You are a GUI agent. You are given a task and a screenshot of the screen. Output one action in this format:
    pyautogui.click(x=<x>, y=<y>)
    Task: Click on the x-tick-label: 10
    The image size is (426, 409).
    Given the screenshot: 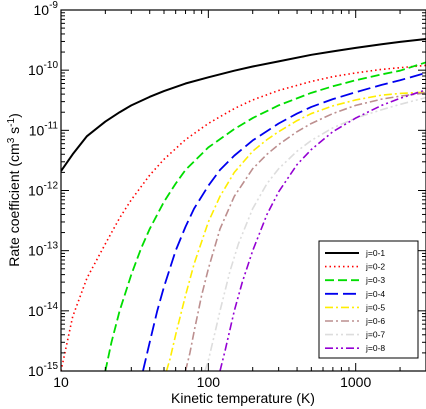 What is the action you would take?
    pyautogui.click(x=61, y=382)
    